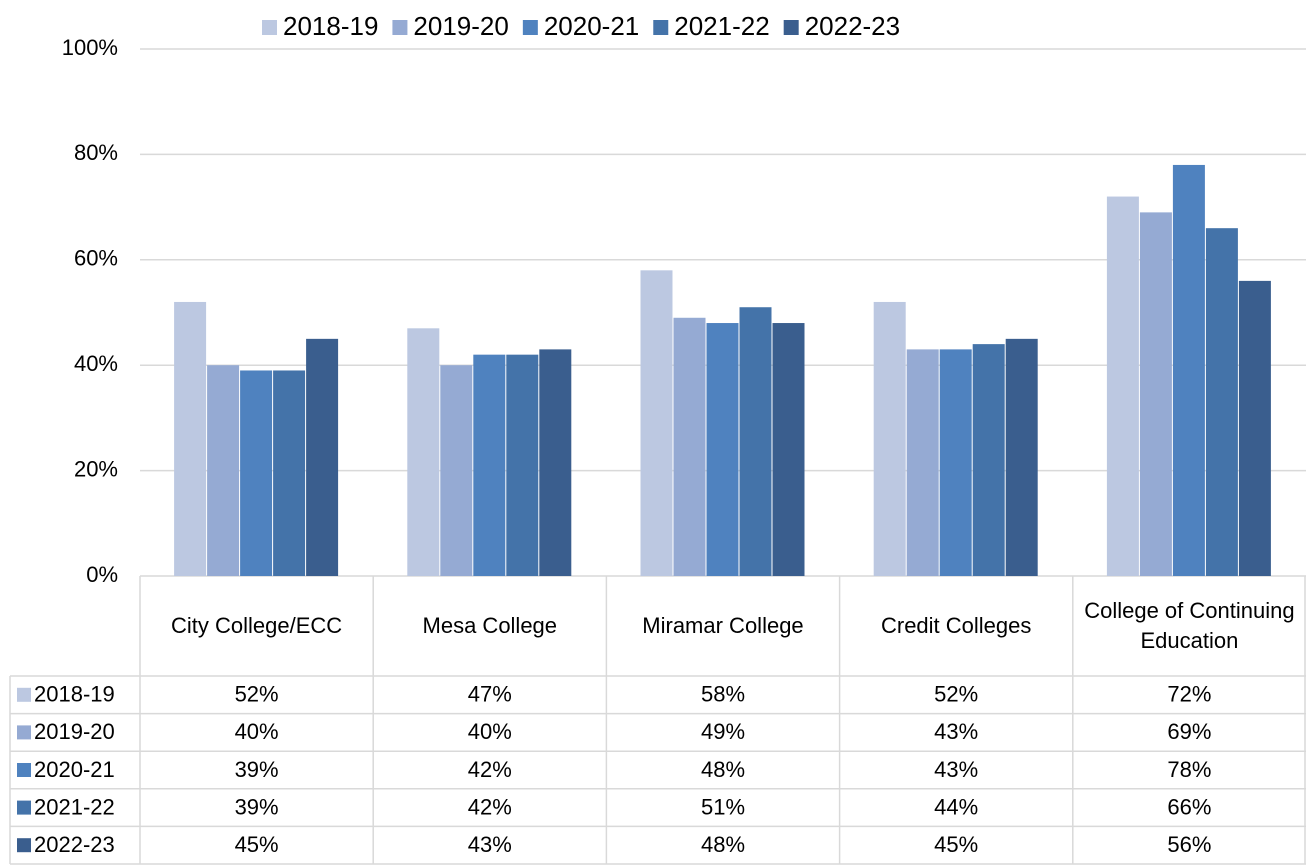 The width and height of the screenshot is (1306, 865). Describe the element at coordinates (96, 152) in the screenshot. I see `y-tick-label: 80%` at that location.